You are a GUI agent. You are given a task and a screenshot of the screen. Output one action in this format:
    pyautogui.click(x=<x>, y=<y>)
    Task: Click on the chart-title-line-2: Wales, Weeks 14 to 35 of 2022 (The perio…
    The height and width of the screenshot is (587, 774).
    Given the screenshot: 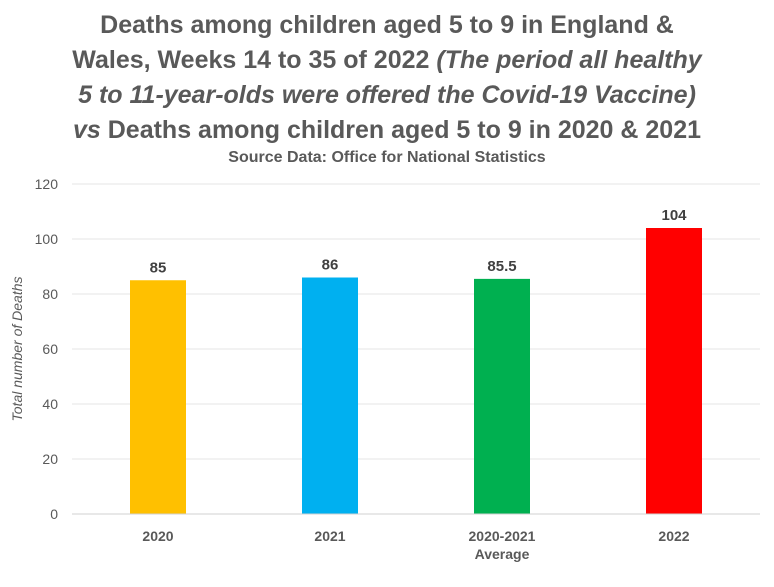 What is the action you would take?
    pyautogui.click(x=387, y=60)
    